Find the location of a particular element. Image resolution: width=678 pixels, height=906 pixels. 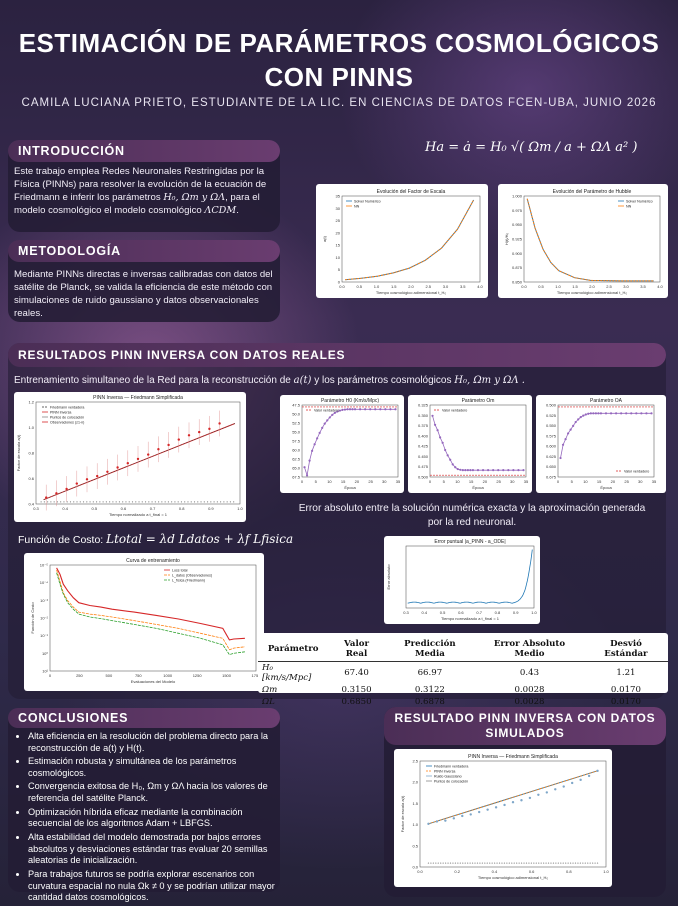

error-curve is located at coordinates (470, 576).